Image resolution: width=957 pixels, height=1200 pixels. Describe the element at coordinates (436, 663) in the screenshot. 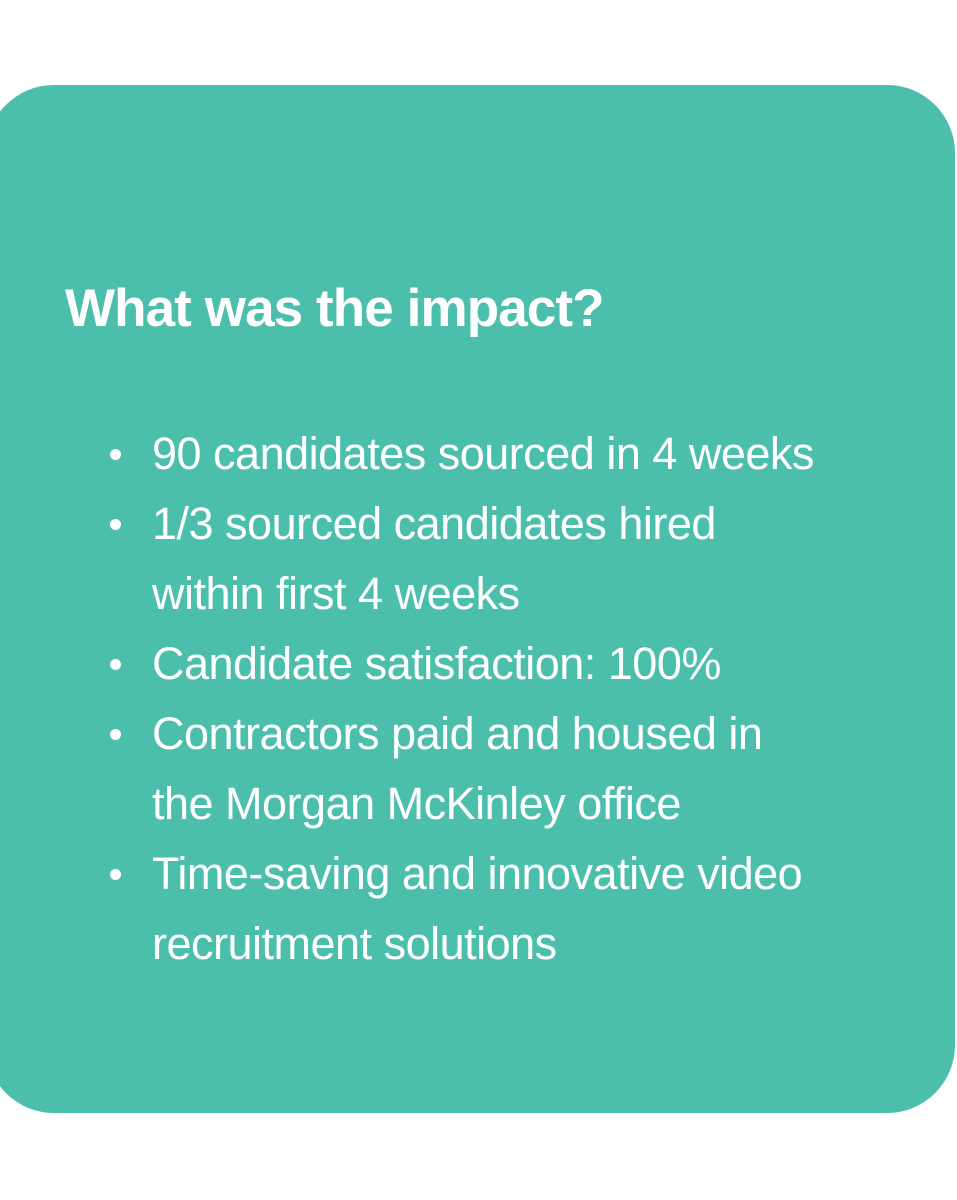

I see `list-item-label: Candidate satisfaction: 100%` at that location.